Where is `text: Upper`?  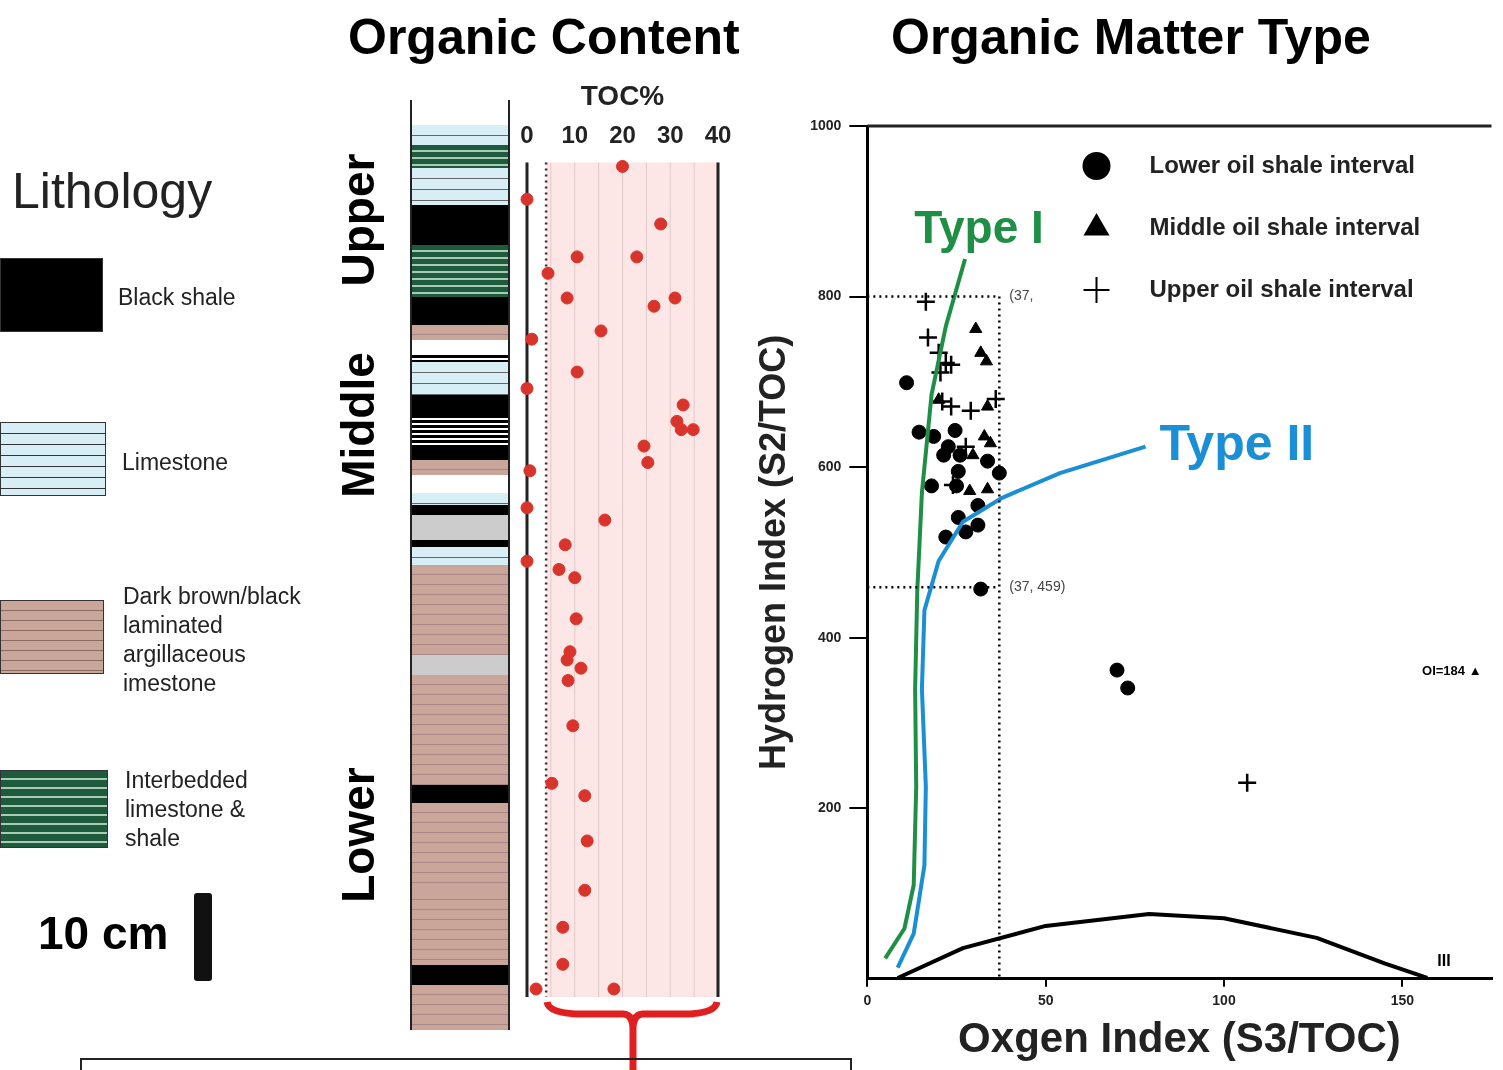 text: Upper is located at coordinates (358, 220).